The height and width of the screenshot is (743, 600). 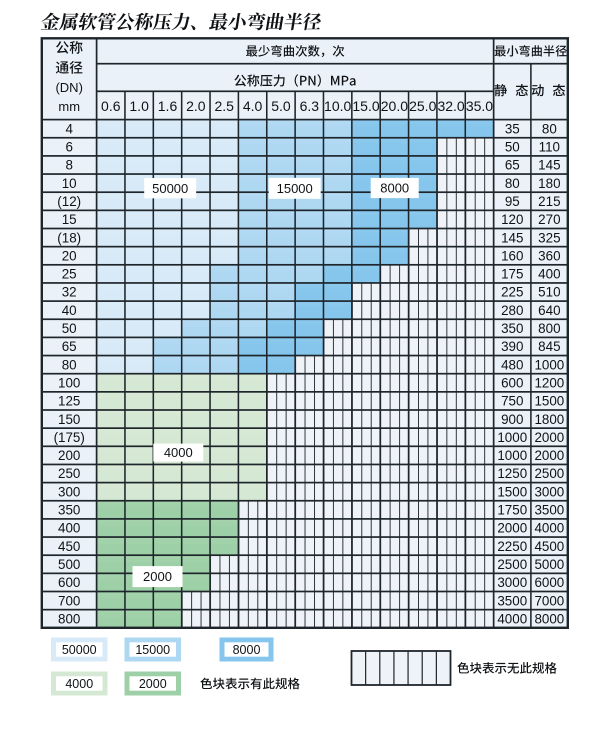 What do you see at coordinates (69, 201) in the screenshot?
I see `svg-text: (12)` at bounding box center [69, 201].